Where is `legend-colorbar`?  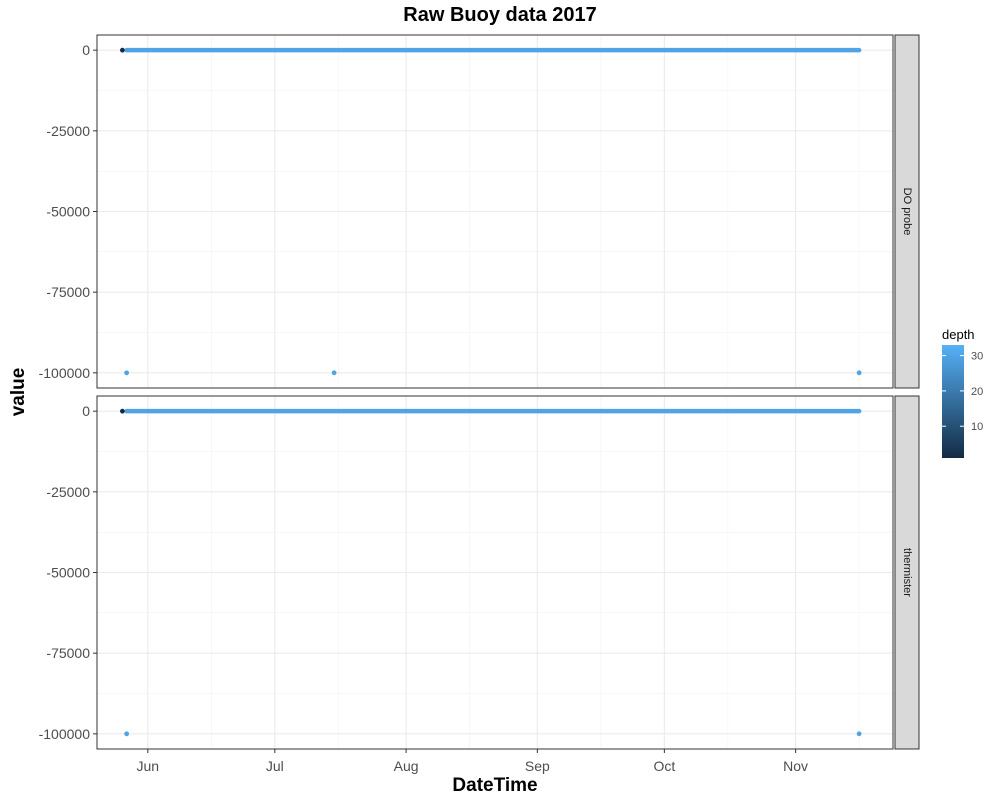 legend-colorbar is located at coordinates (953, 401).